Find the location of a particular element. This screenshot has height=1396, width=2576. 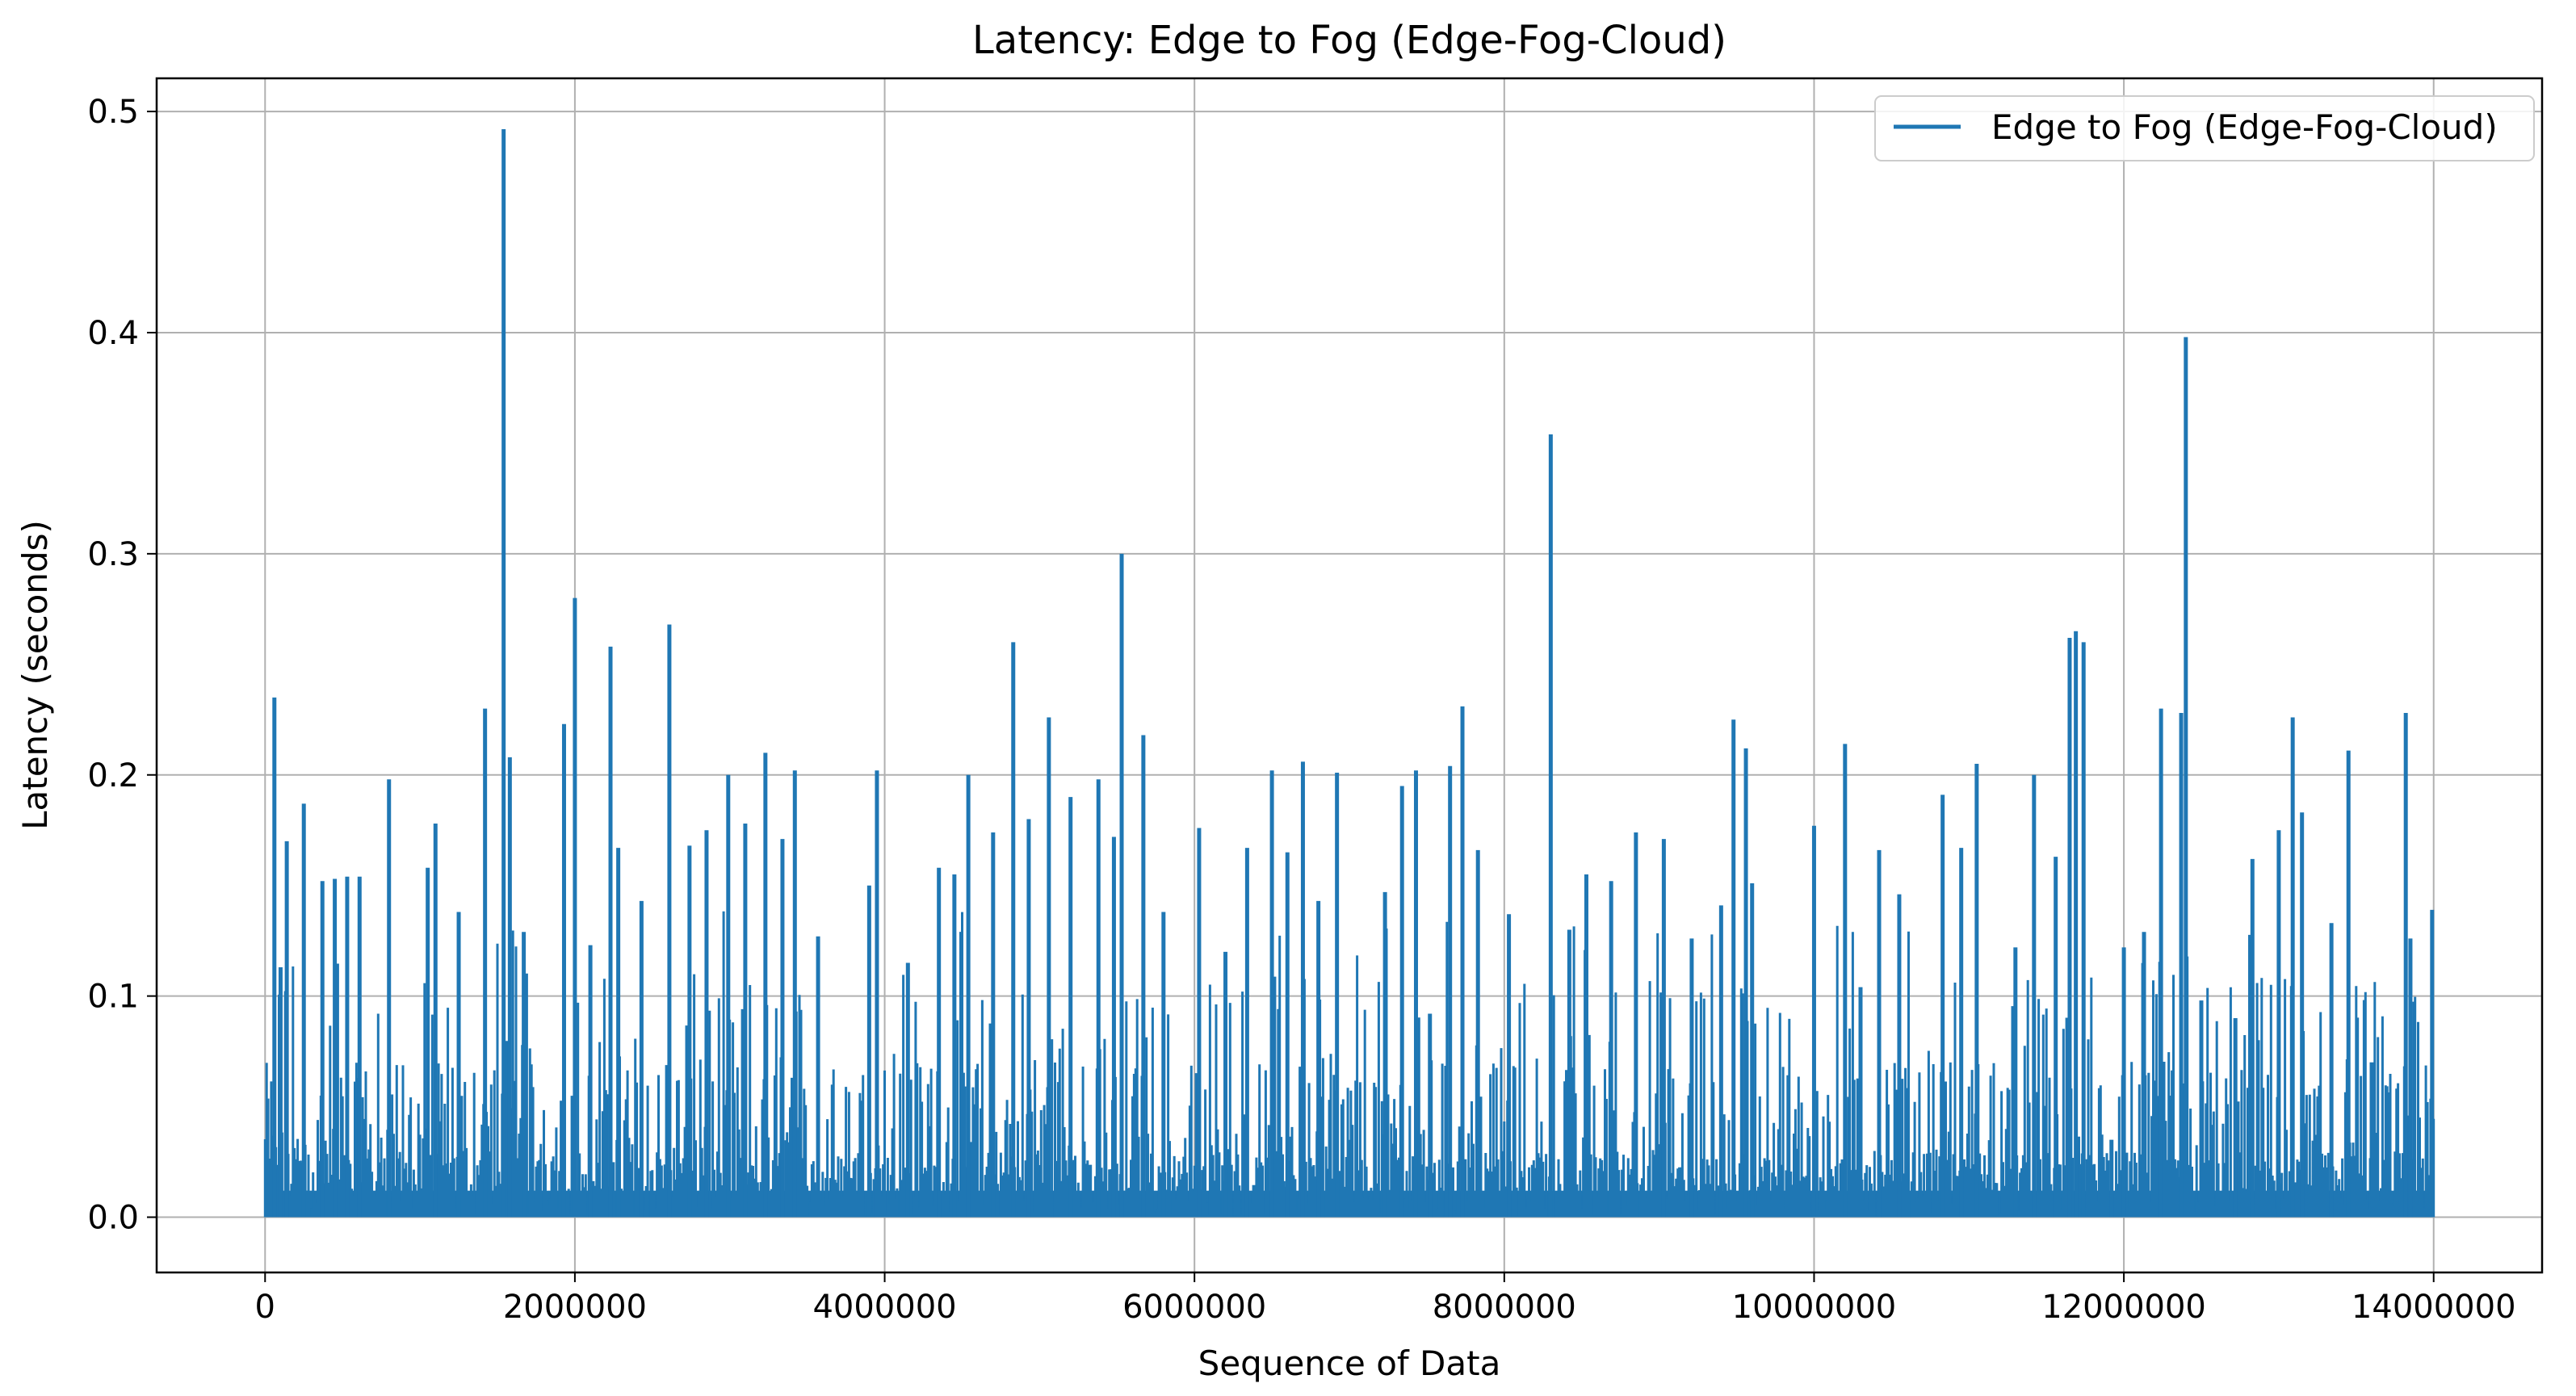

legend: Edge to Fog (Edge-Fog-Cloud) is located at coordinates (2204, 128).